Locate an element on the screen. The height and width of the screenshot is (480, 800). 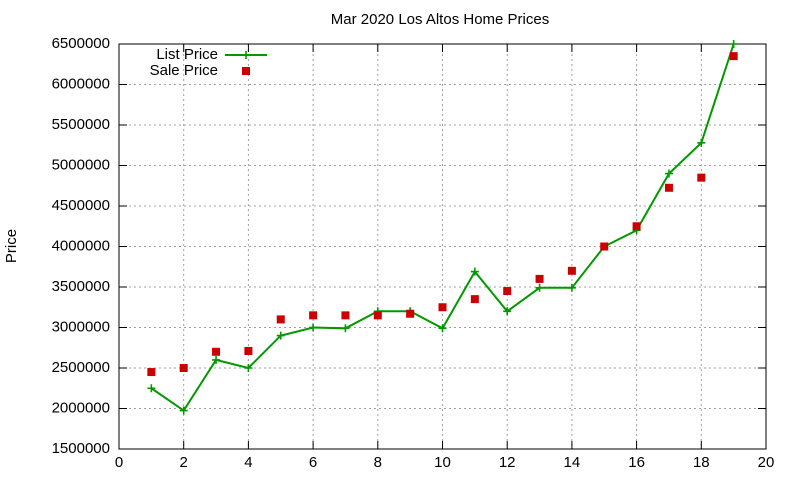
x-tick-label: 2 is located at coordinates (184, 462).